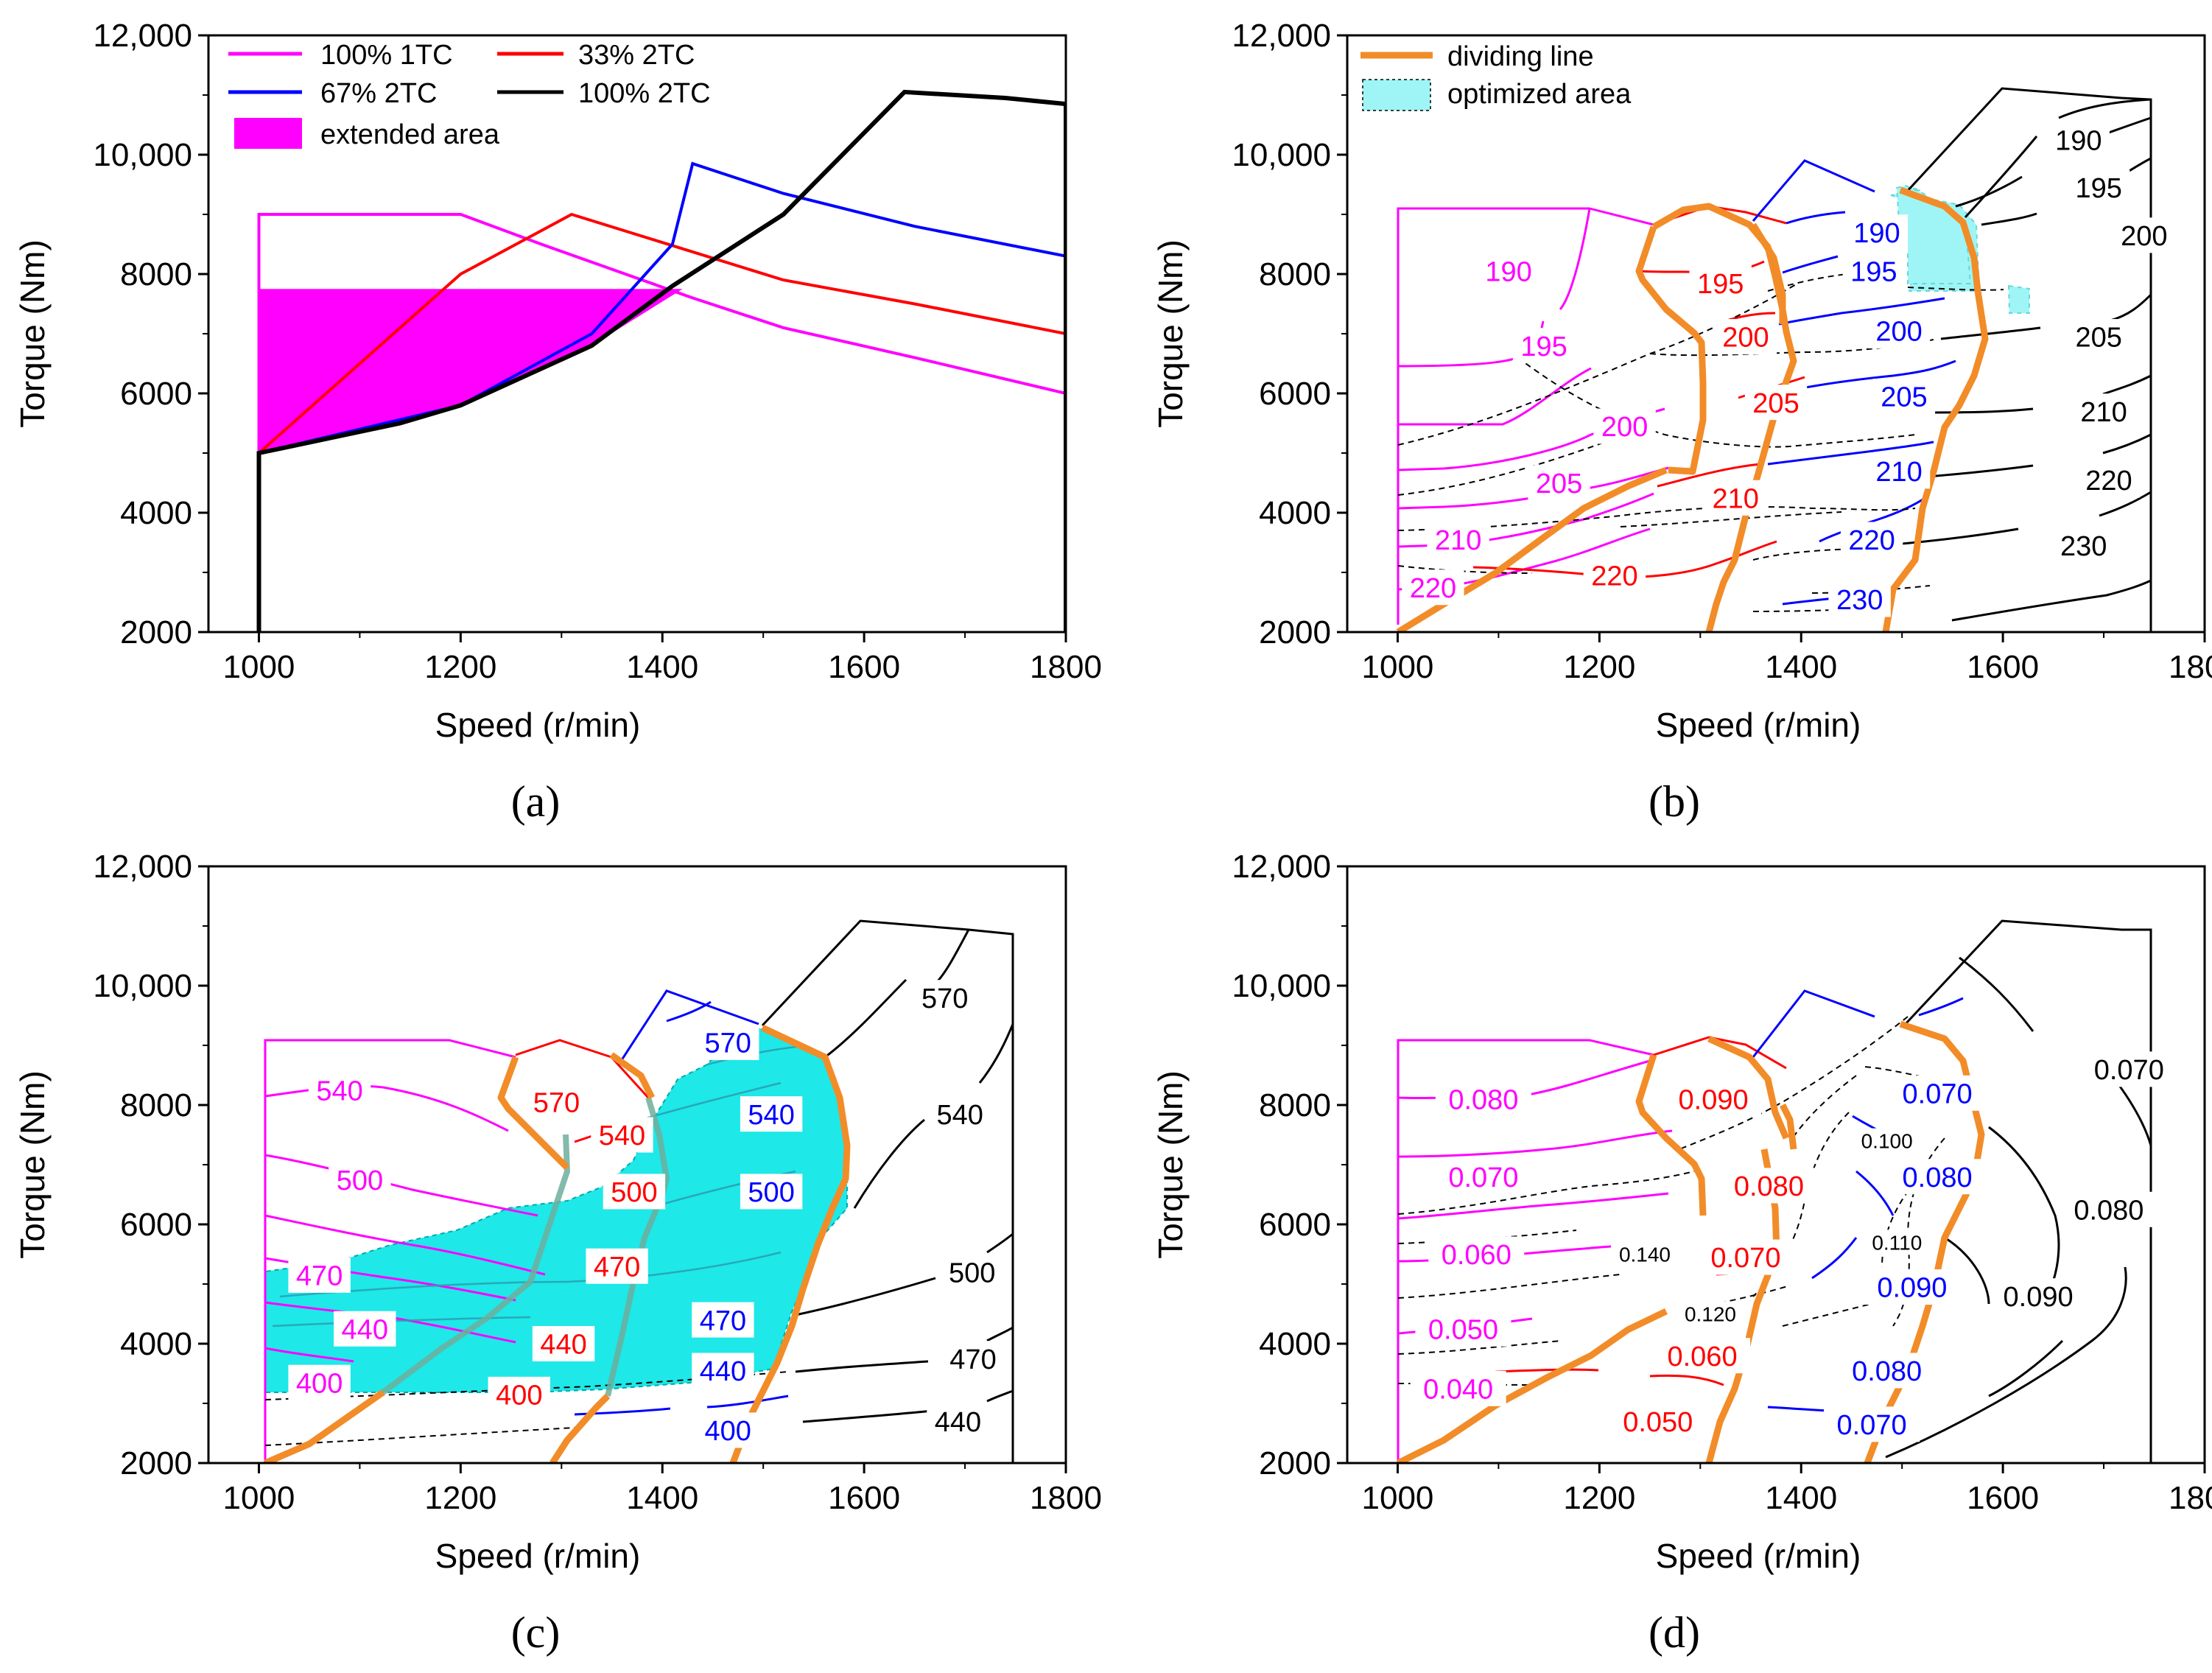 Image resolution: width=2212 pixels, height=1673 pixels. I want to click on x-axis-title: Speed (r/min), so click(538, 1556).